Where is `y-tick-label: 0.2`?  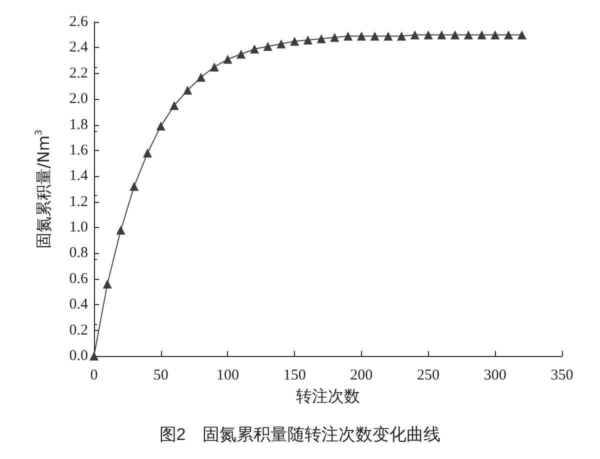
y-tick-label: 0.2 is located at coordinates (78, 330).